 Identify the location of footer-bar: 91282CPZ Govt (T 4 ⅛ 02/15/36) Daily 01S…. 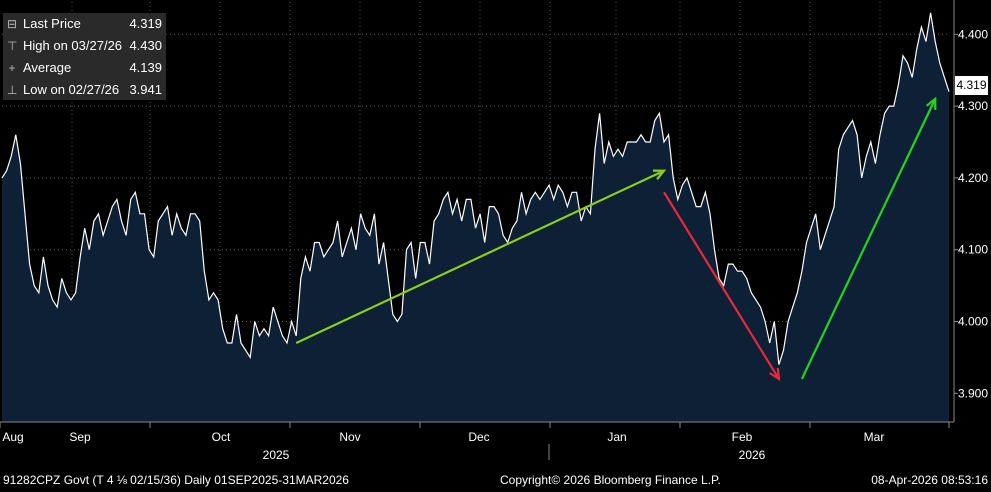
(495, 480).